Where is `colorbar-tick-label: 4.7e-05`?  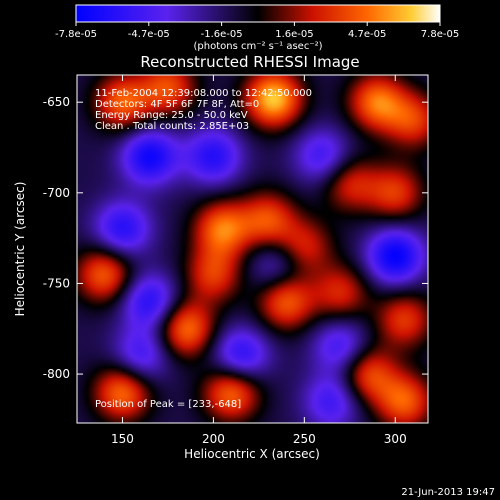
colorbar-tick-label: 4.7e-05 is located at coordinates (367, 34).